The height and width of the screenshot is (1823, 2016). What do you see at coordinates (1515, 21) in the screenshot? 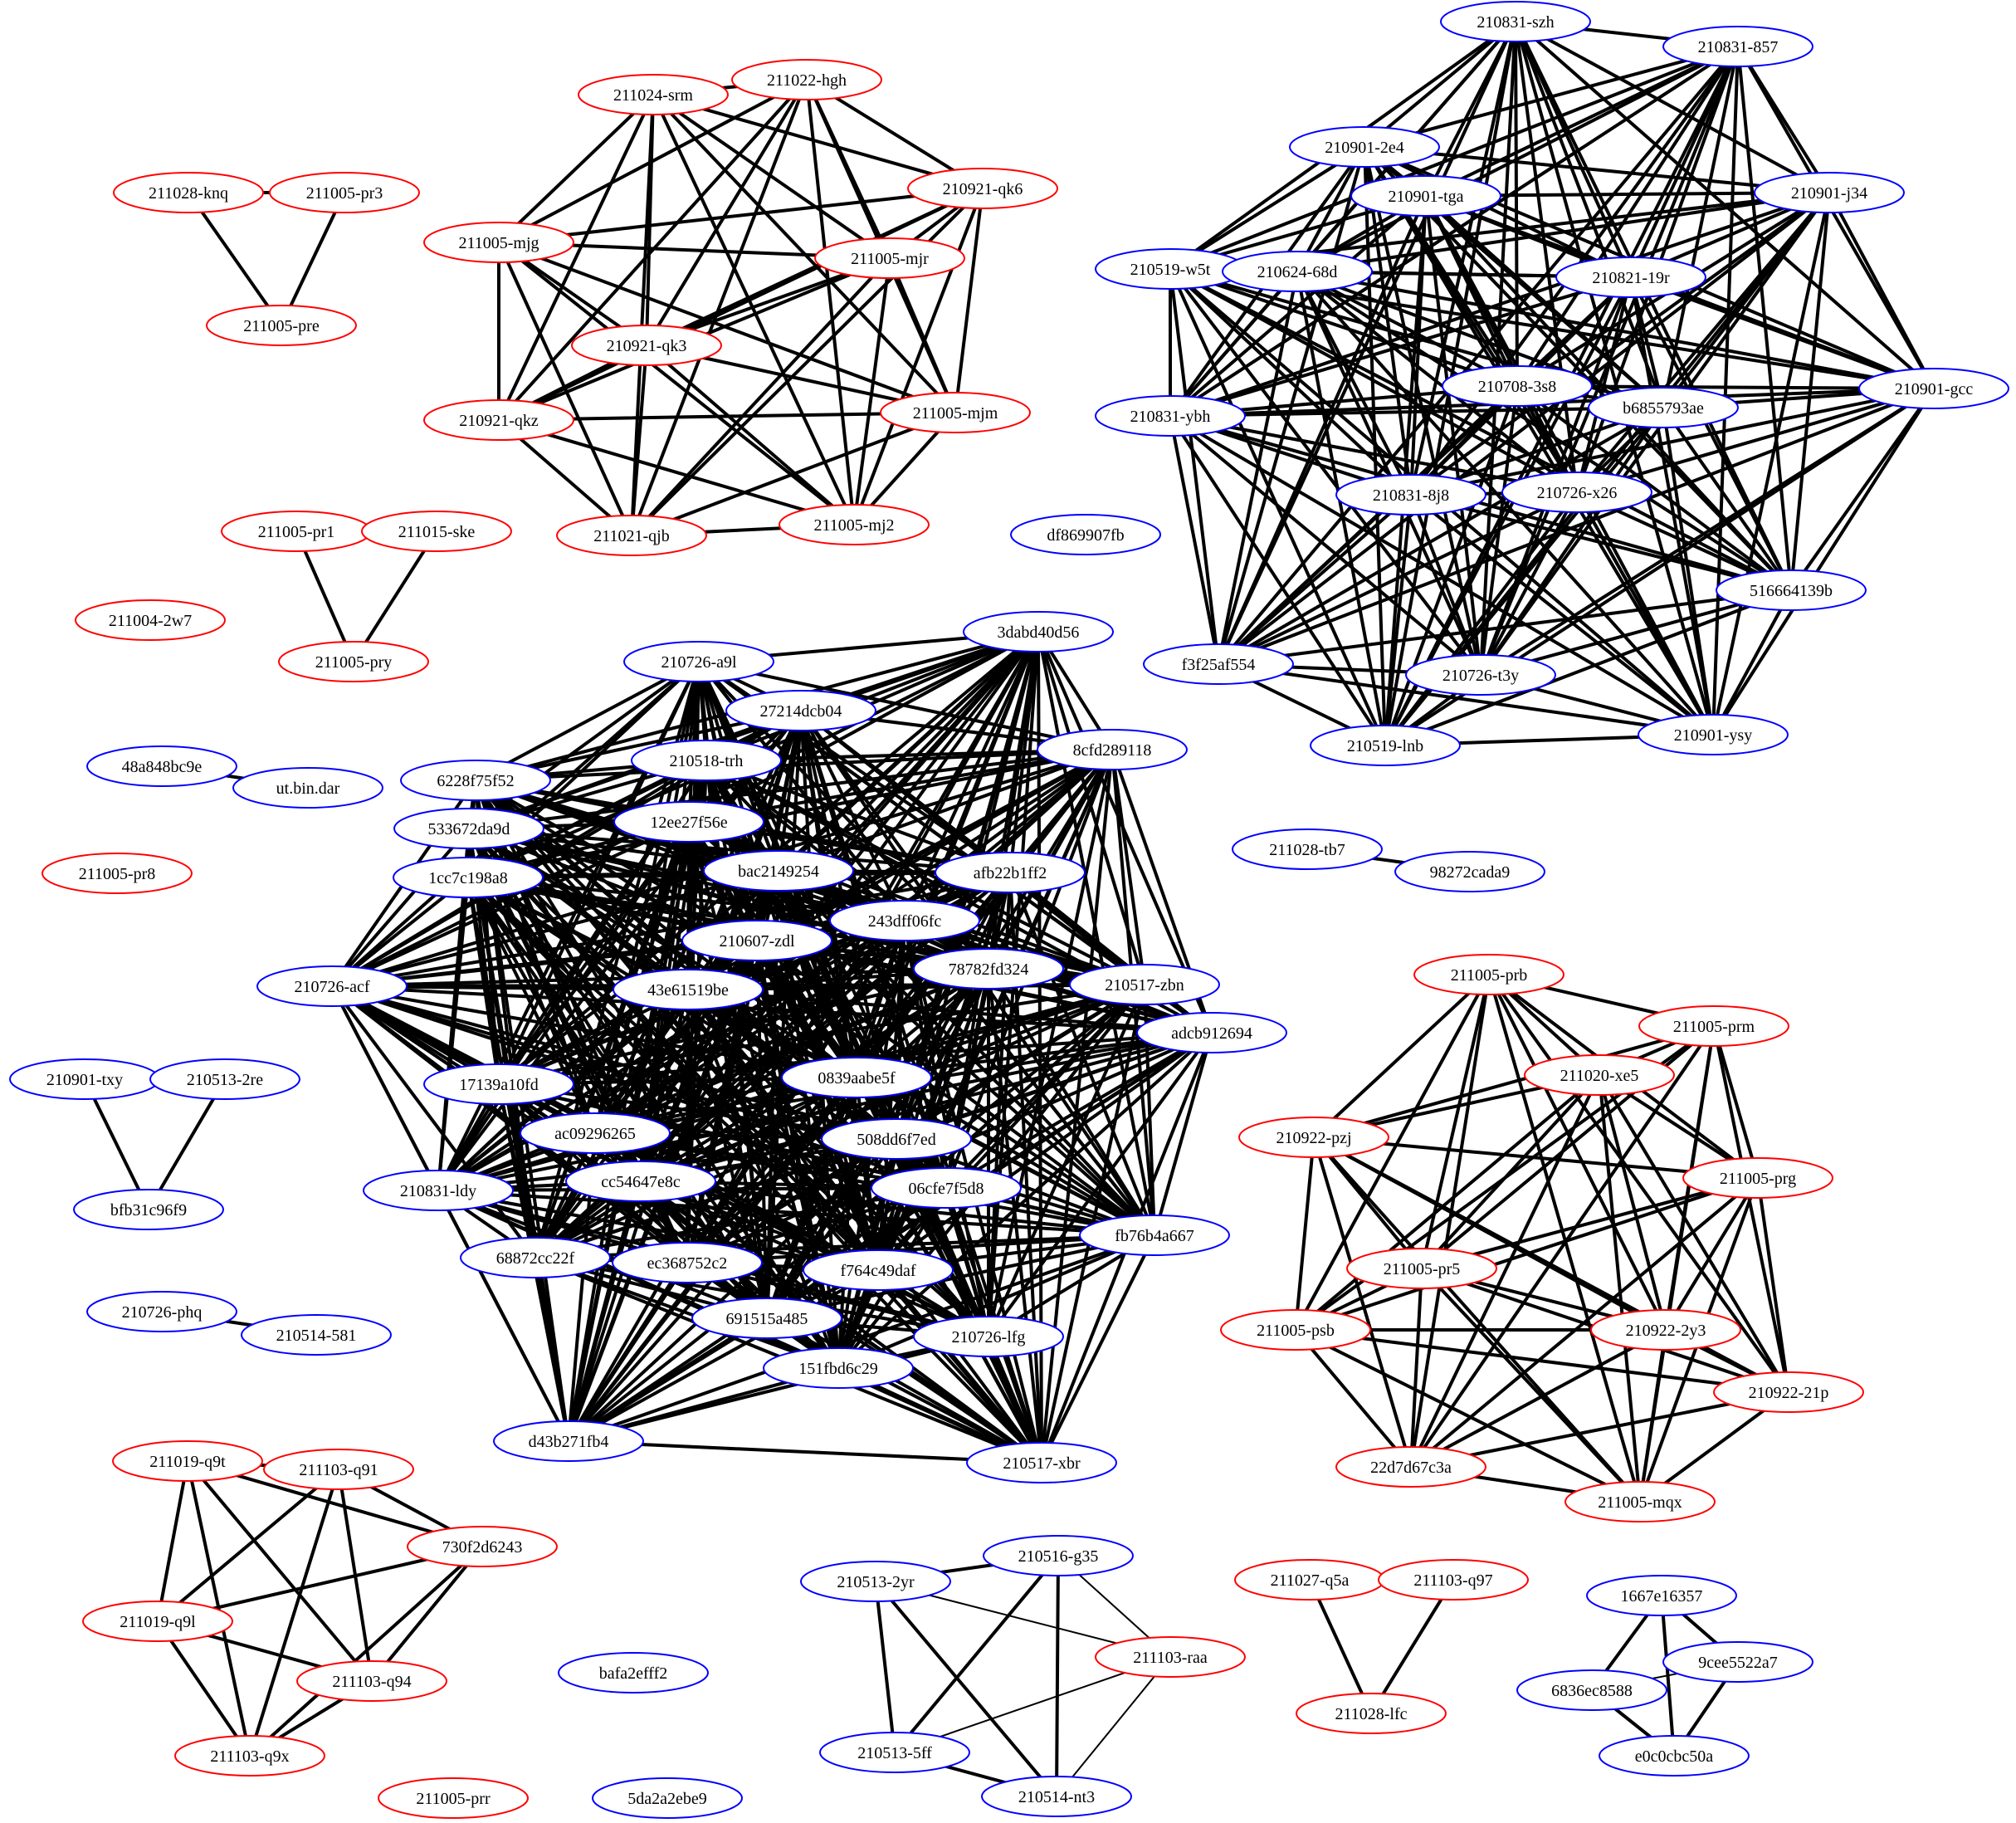
I see `node-210831-szh: 210831-szh` at bounding box center [1515, 21].